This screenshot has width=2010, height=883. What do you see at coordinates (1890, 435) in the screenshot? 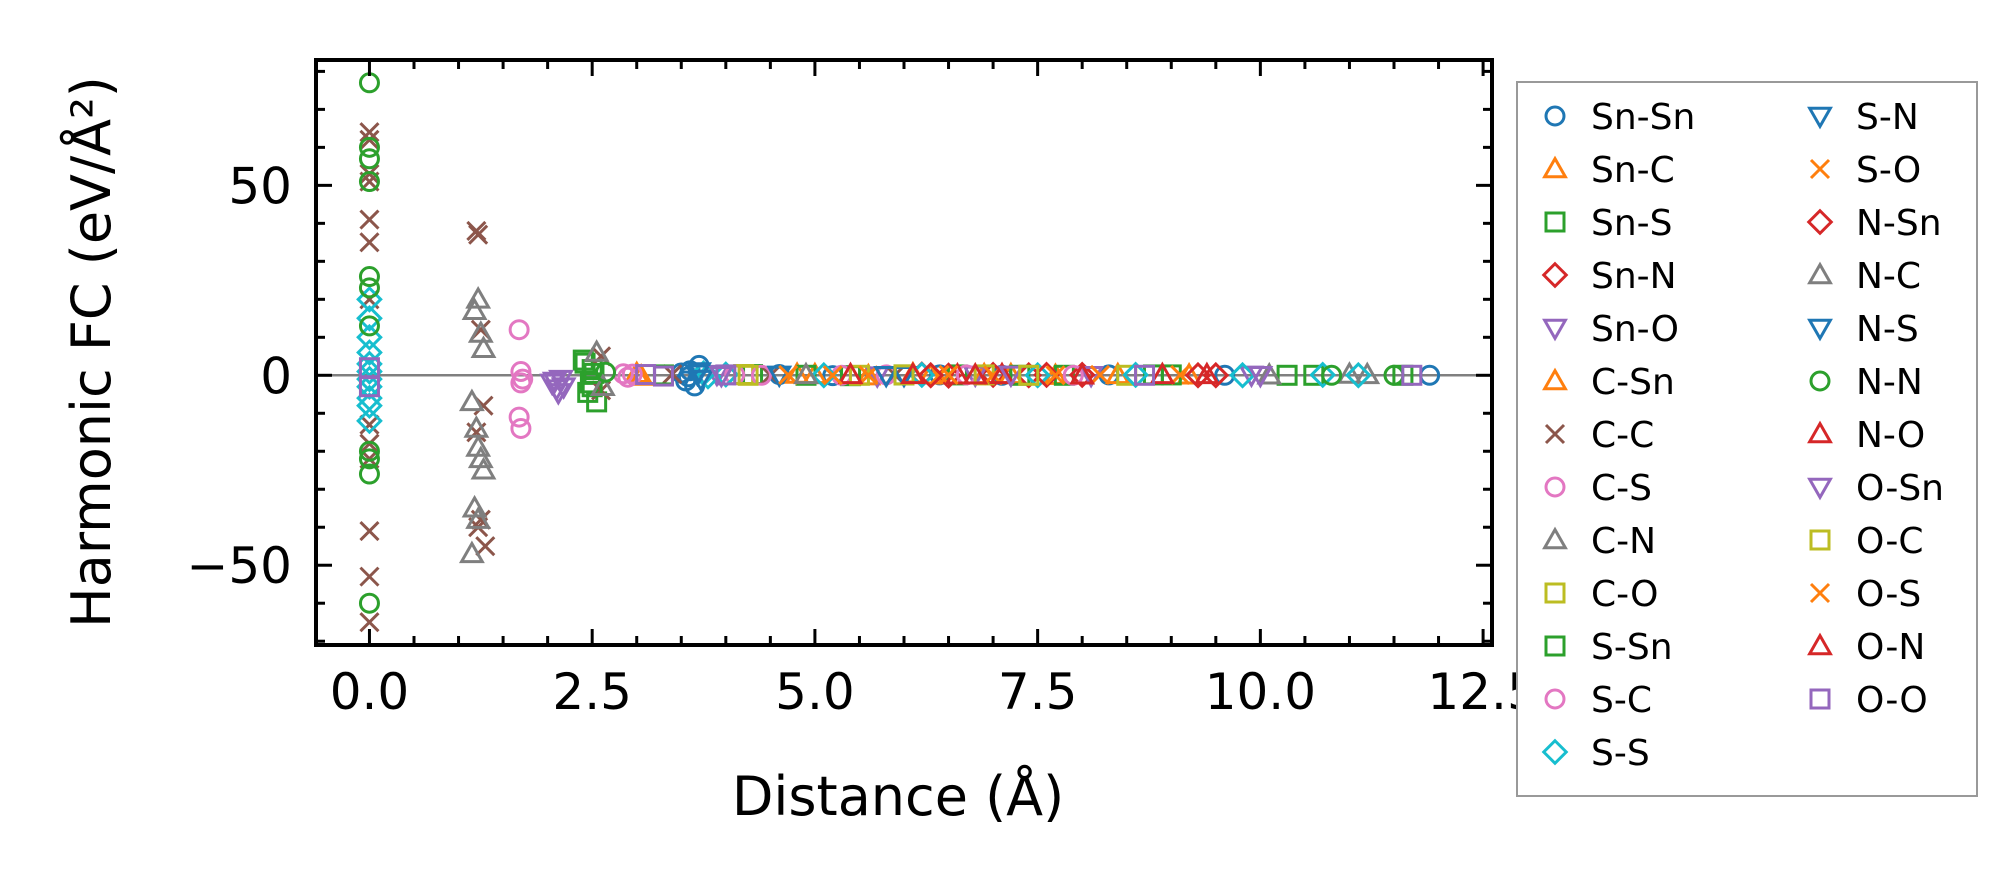
I see `legend-label: N-O` at bounding box center [1890, 435].